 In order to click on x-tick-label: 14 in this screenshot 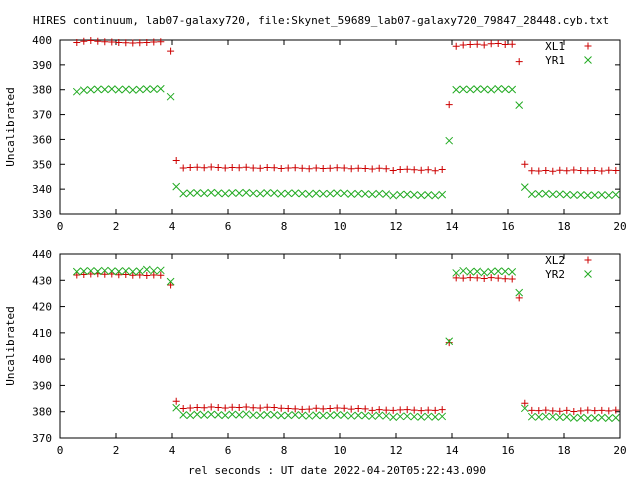, I will do `click(452, 450)`.